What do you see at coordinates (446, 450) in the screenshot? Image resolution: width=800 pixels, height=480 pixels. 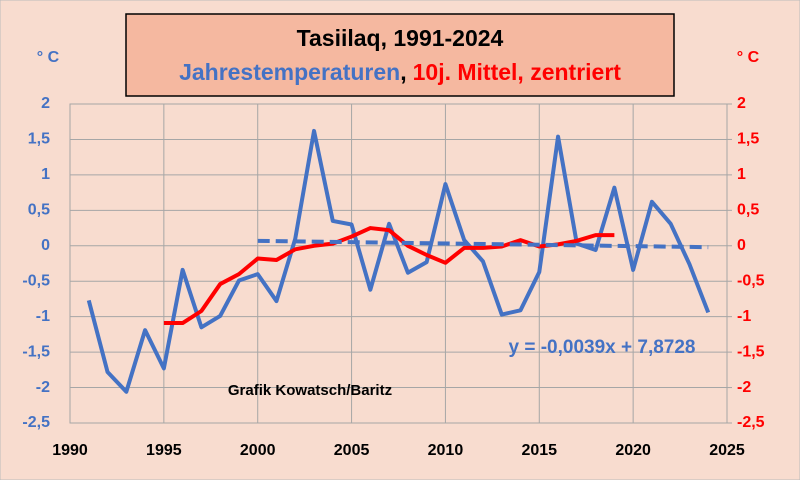 I see `x-tick-label: 2010` at bounding box center [446, 450].